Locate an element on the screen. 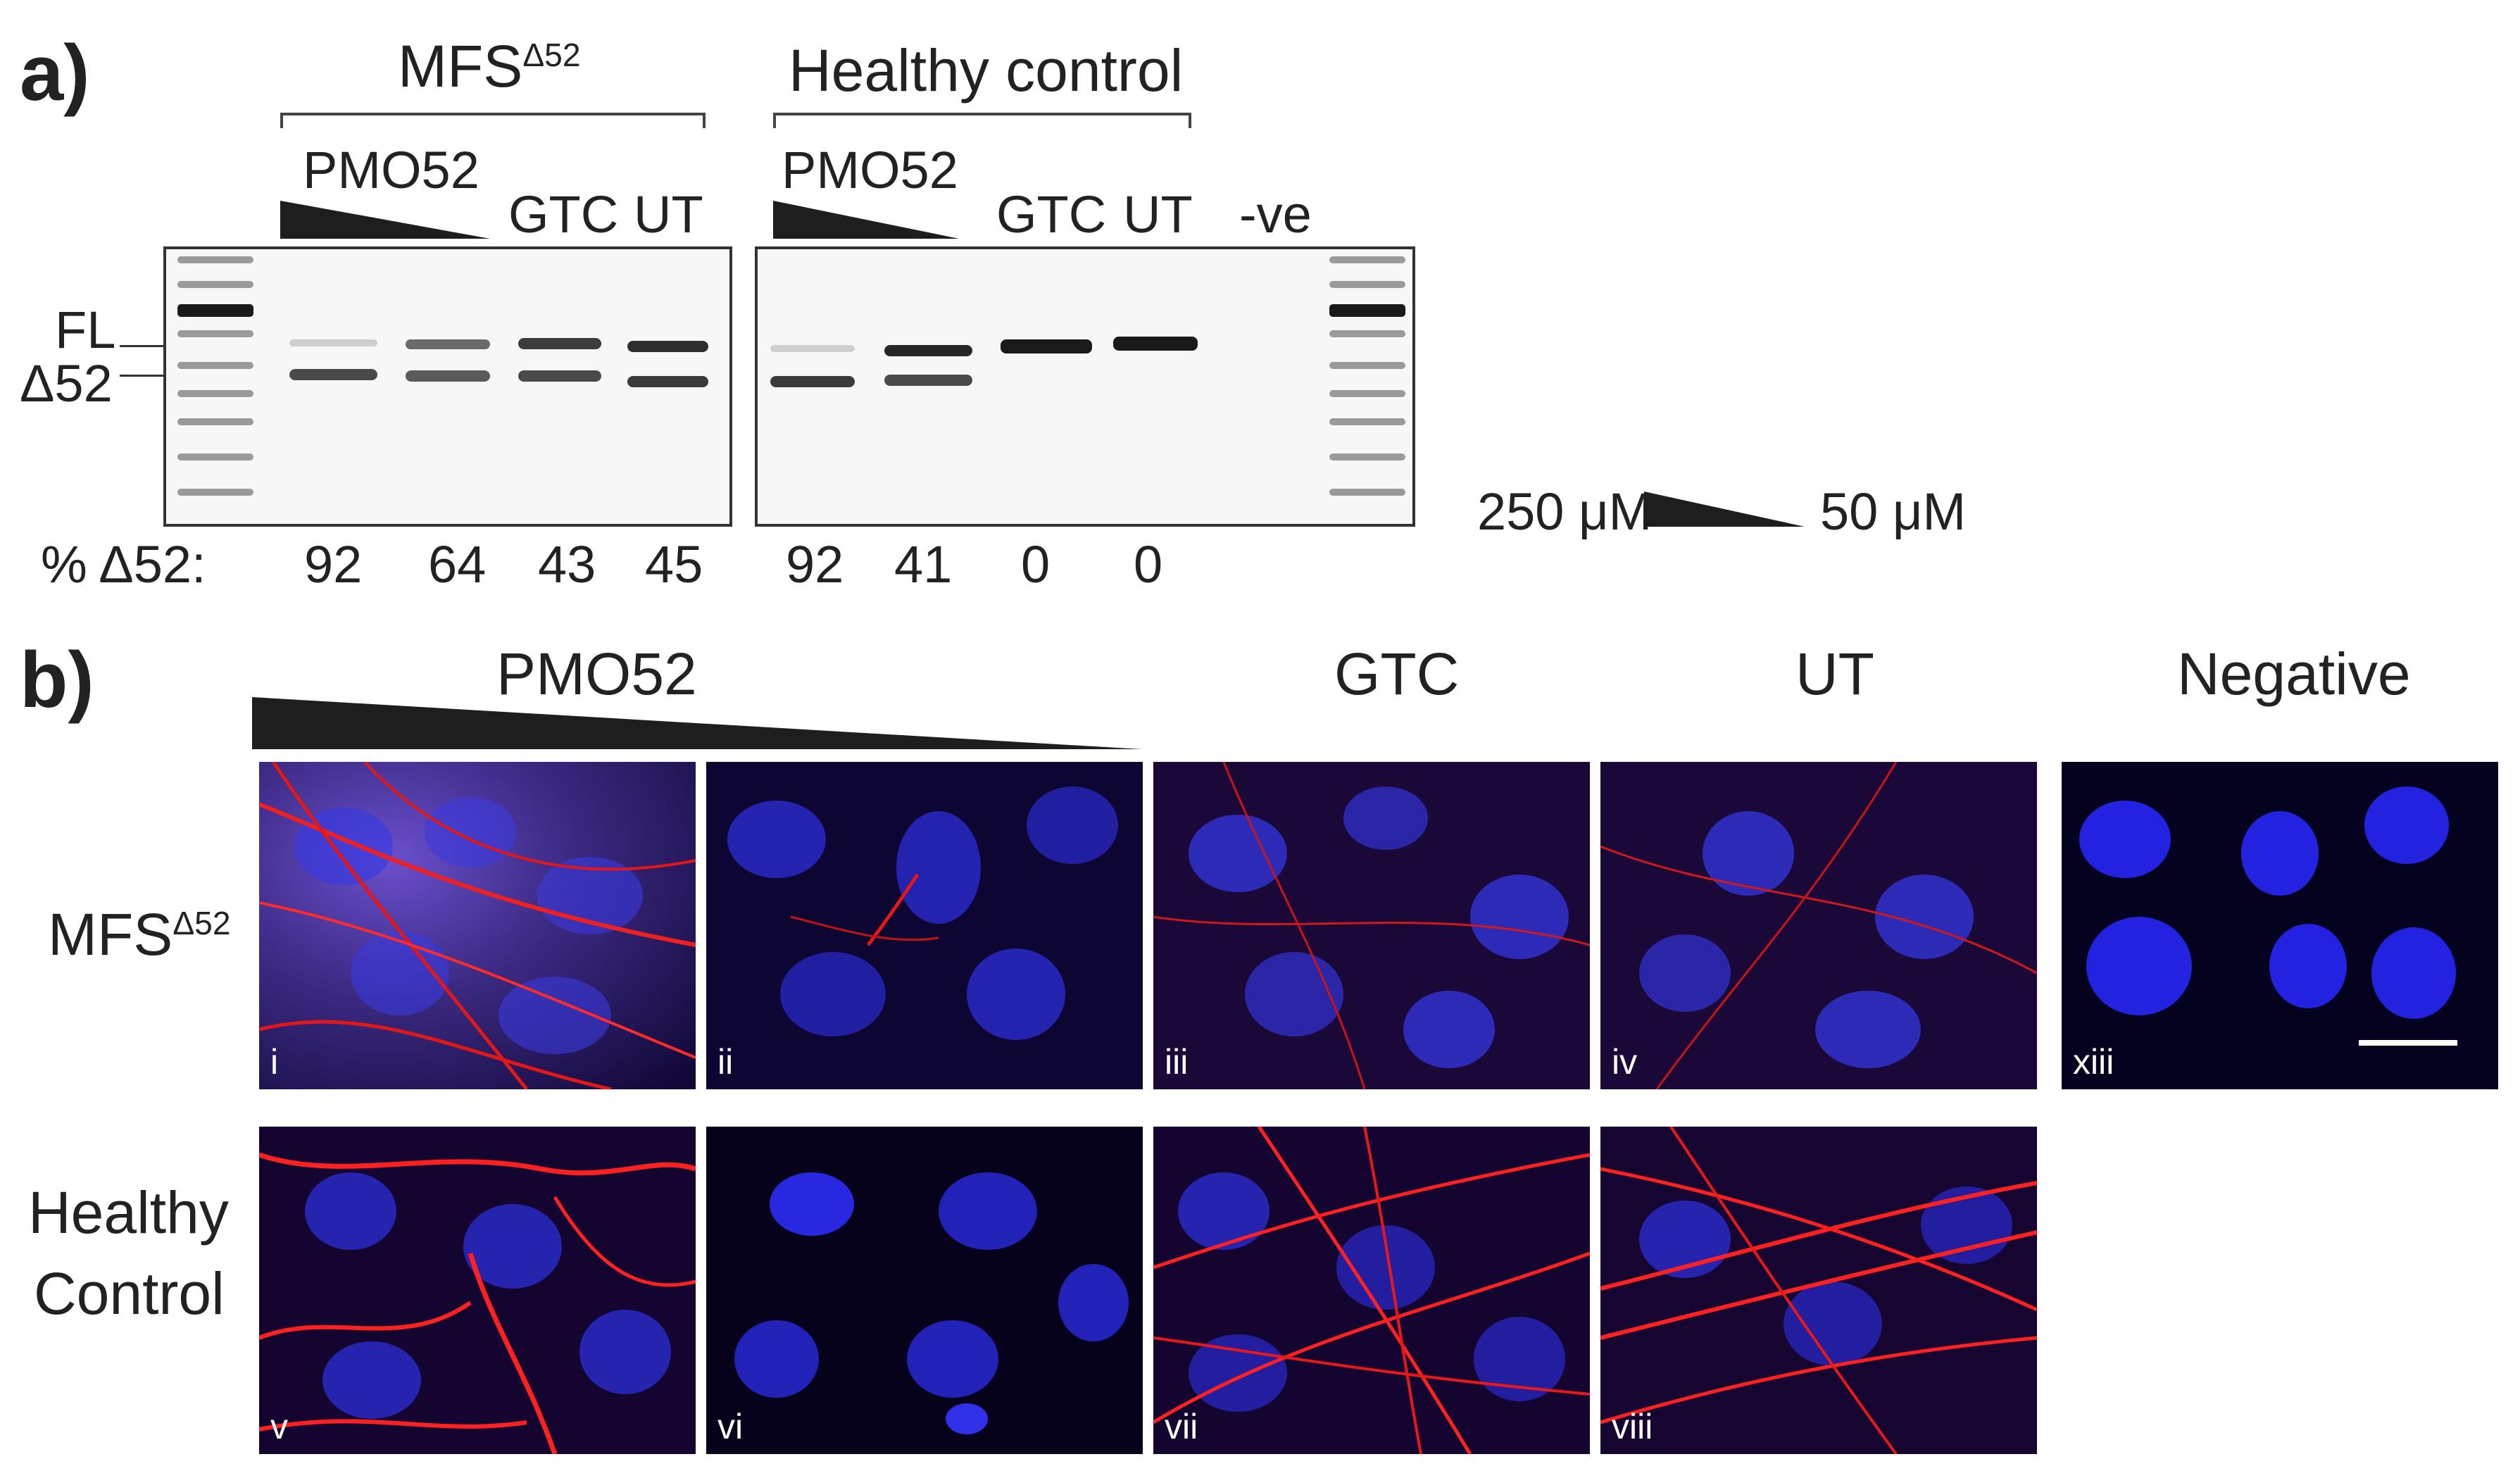 This screenshot has width=2520, height=1478. micrograph-vii: vii is located at coordinates (1371, 1290).